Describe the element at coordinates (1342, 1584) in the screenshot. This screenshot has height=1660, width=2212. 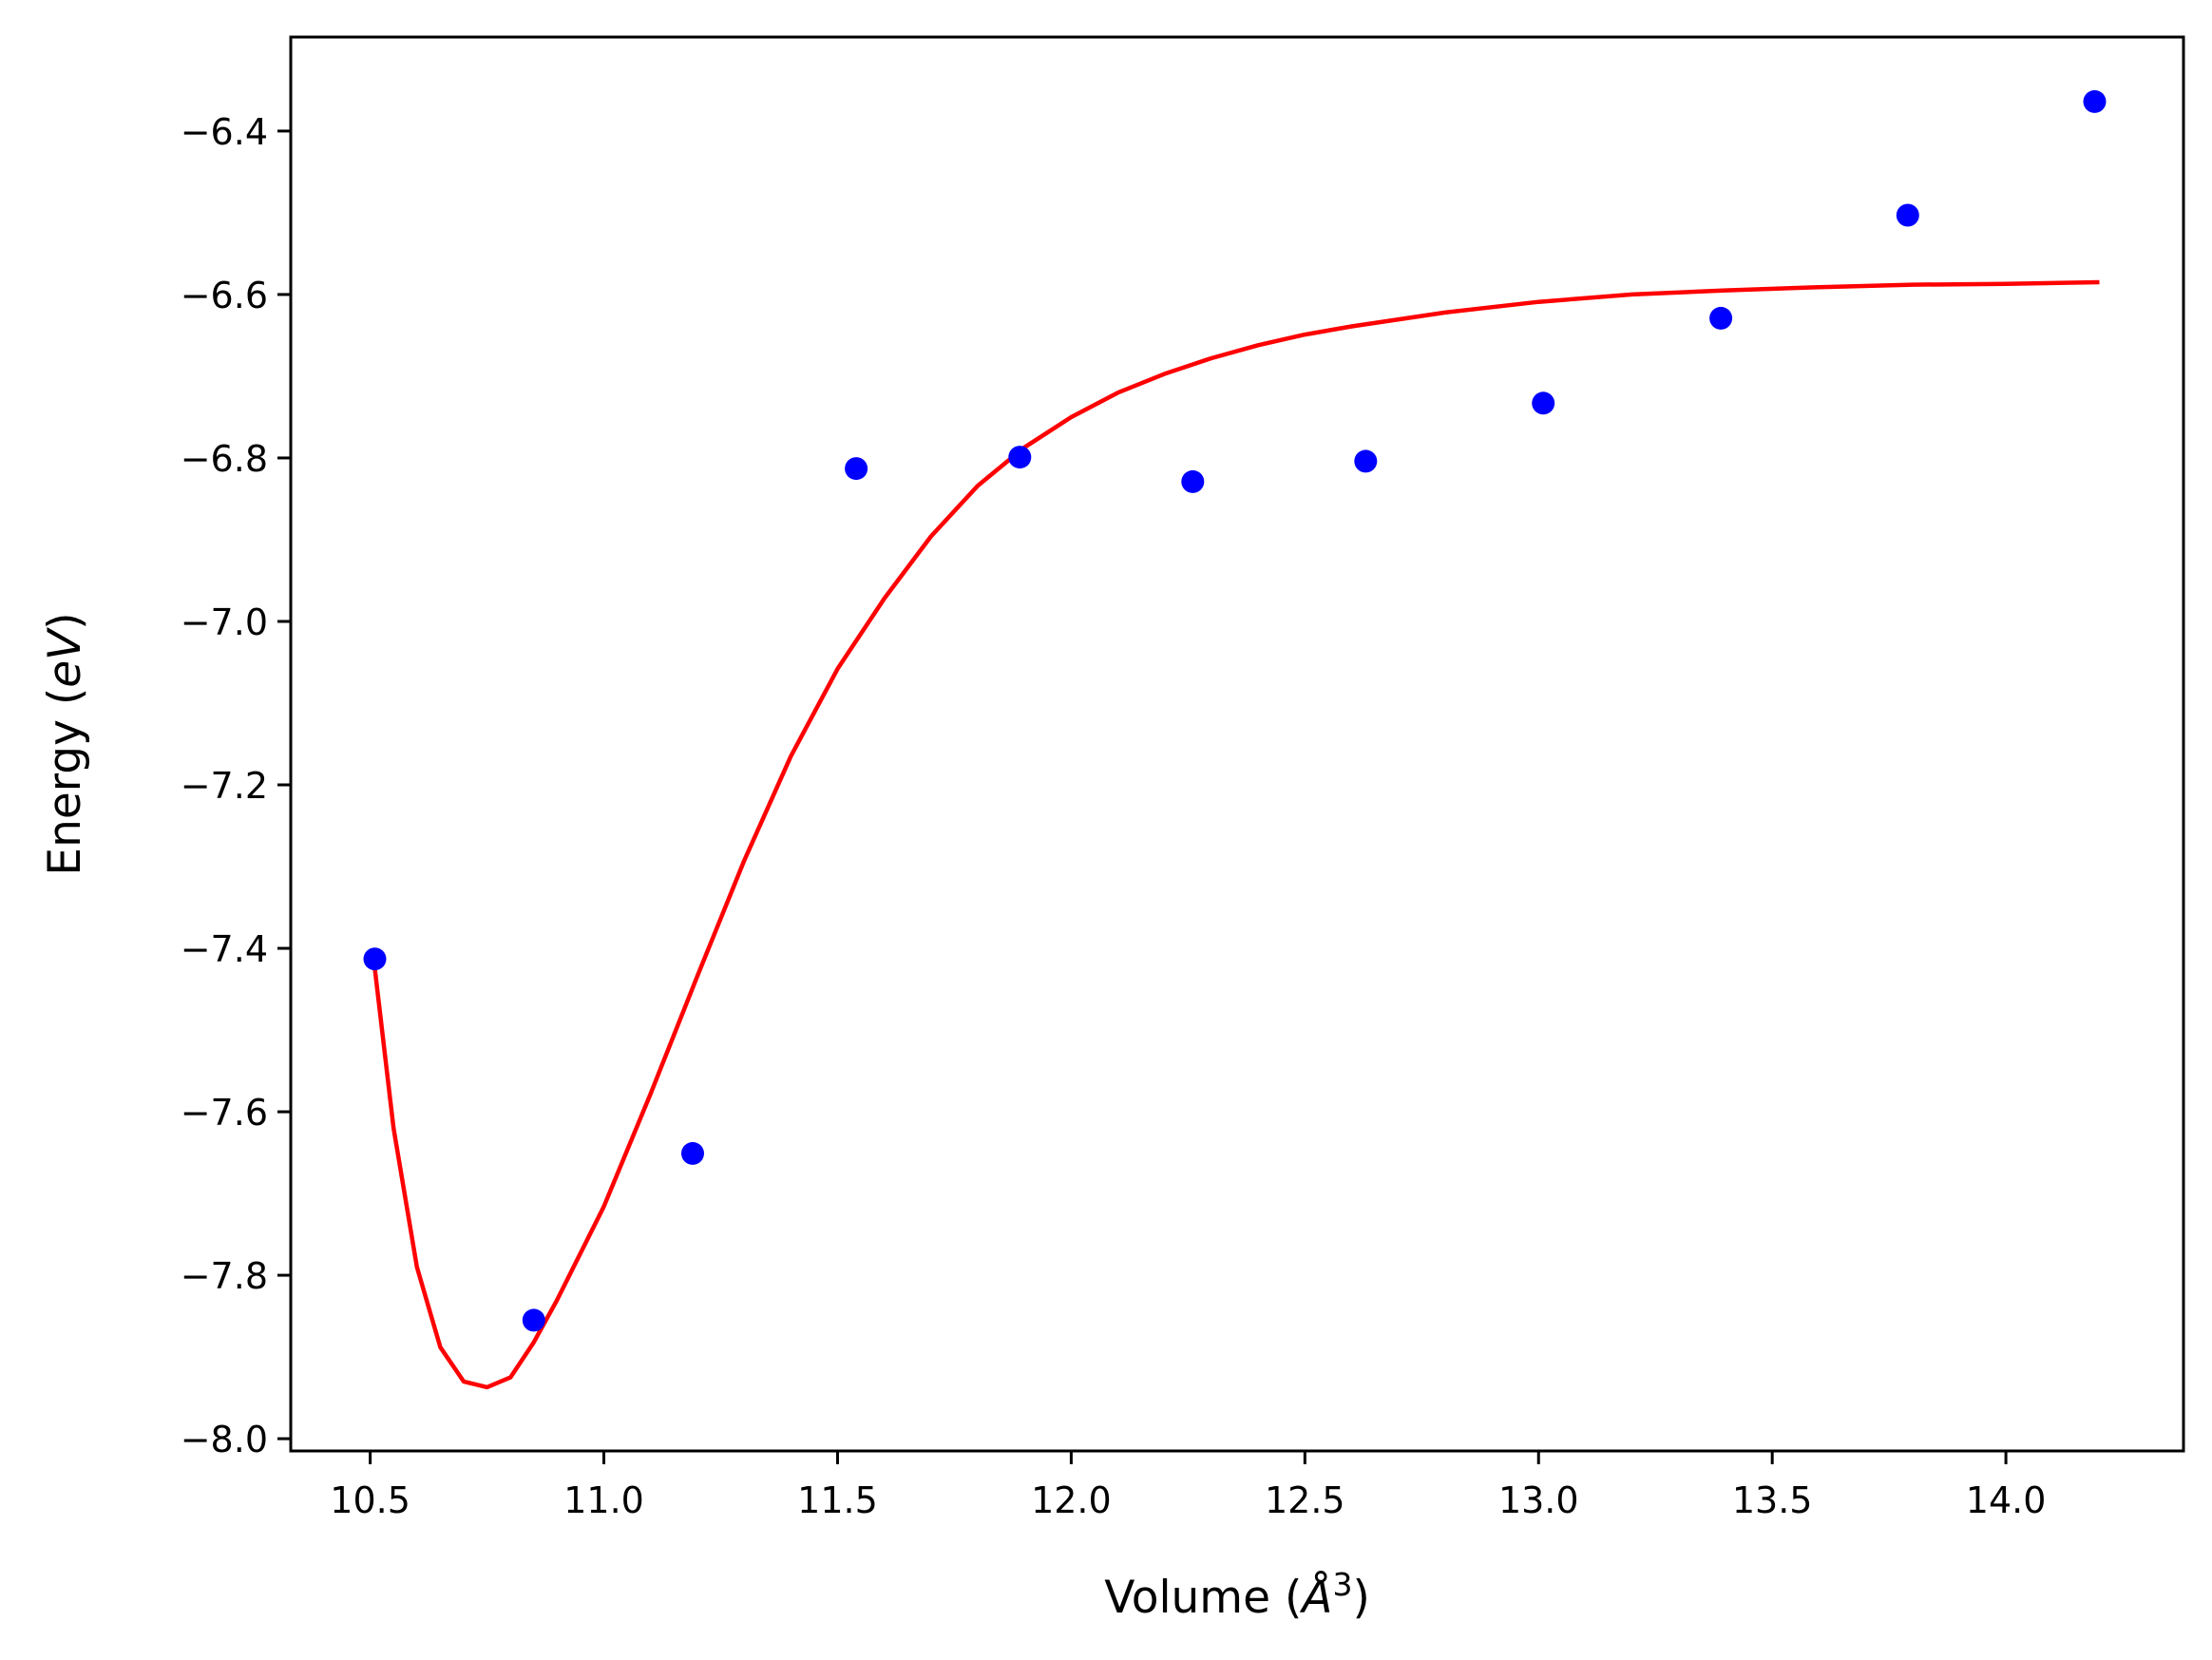
I see `x-axis-unit-exponent: 3` at that location.